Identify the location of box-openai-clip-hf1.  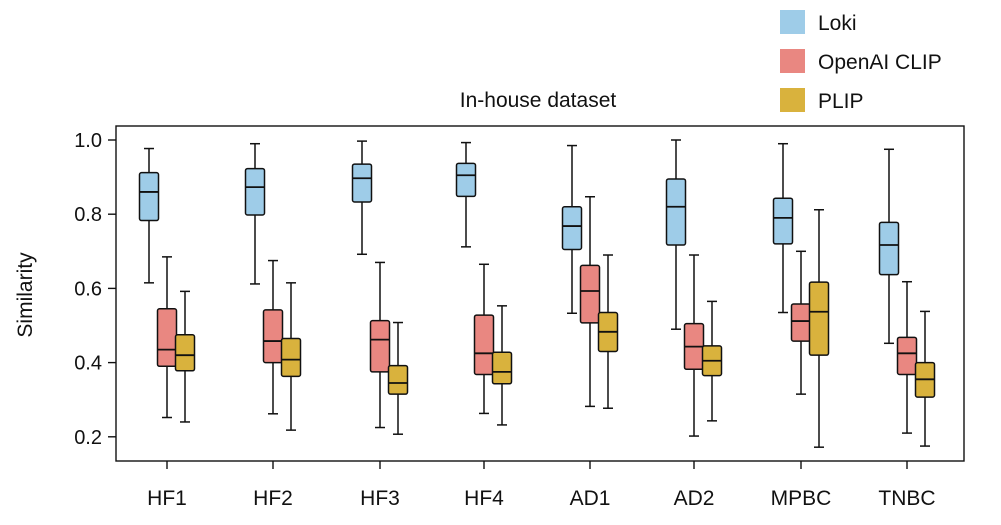
(167, 337).